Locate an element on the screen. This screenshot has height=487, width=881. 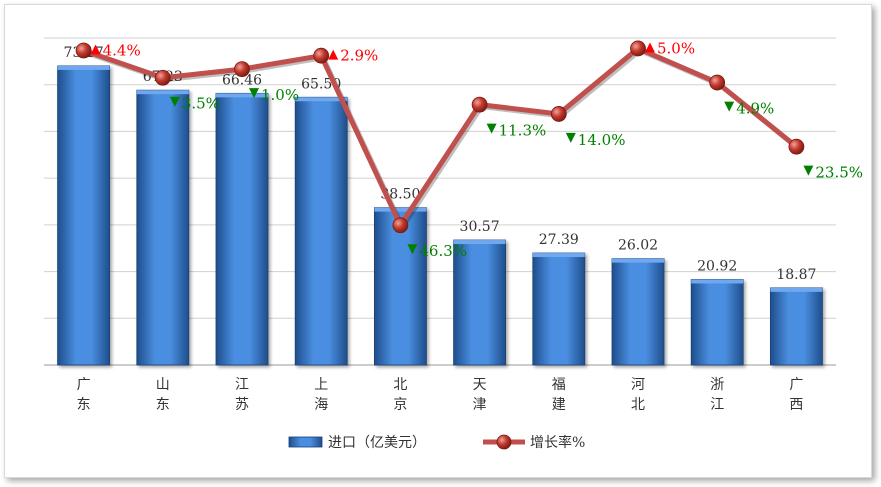
category-label: 山东 is located at coordinates (163, 395).